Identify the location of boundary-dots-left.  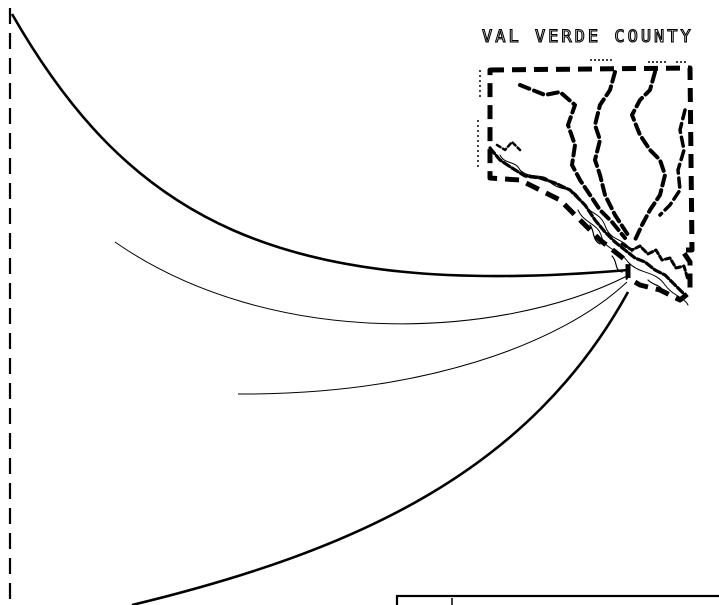
(479, 120).